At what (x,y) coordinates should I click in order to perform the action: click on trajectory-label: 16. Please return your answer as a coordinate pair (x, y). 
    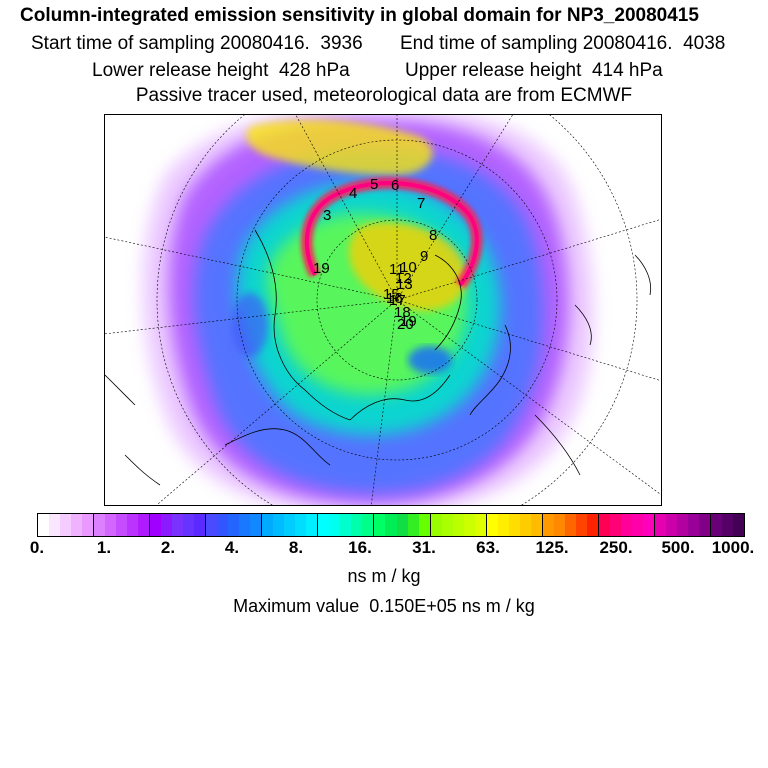
    Looking at the image, I should click on (394, 298).